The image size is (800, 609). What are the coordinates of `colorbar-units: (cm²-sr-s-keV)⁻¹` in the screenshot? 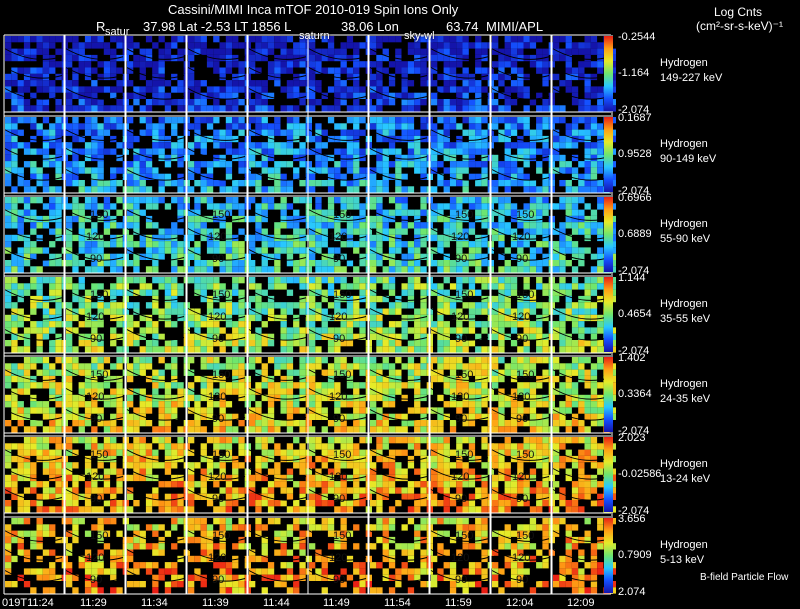 It's located at (739, 26).